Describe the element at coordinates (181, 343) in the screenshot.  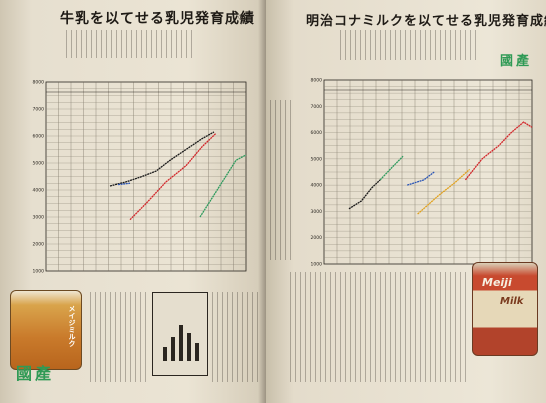
I see `ad-bar-graphic` at that location.